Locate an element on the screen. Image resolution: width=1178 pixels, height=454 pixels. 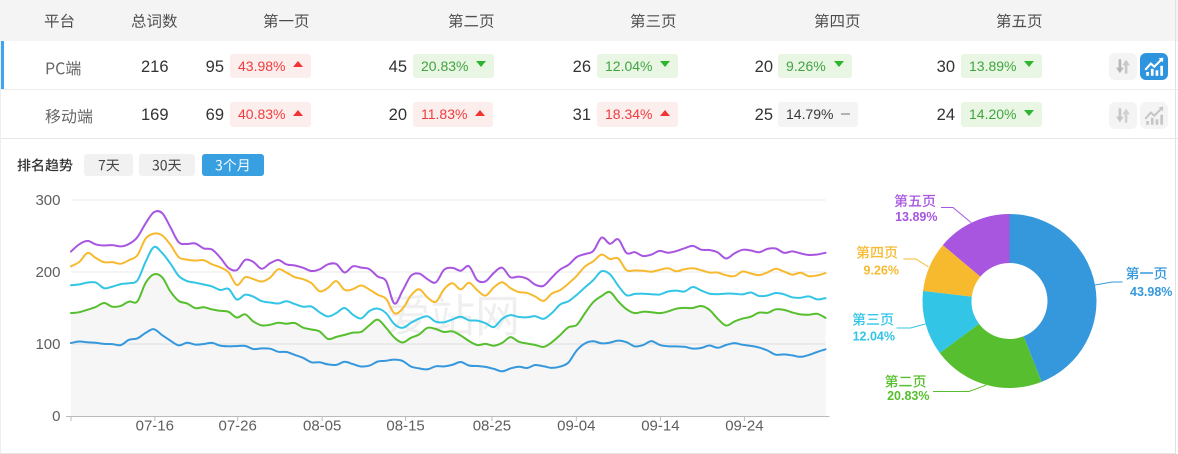
svg-text: 08-25 is located at coordinates (492, 426).